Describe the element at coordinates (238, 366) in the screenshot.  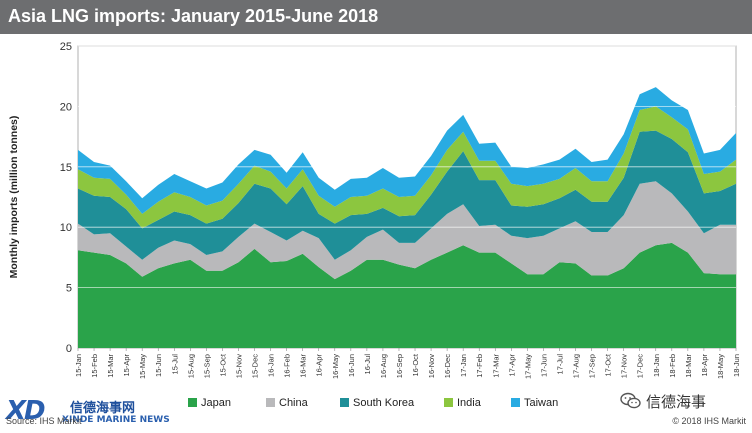
I see `x-tick-label: 15-Nov` at that location.